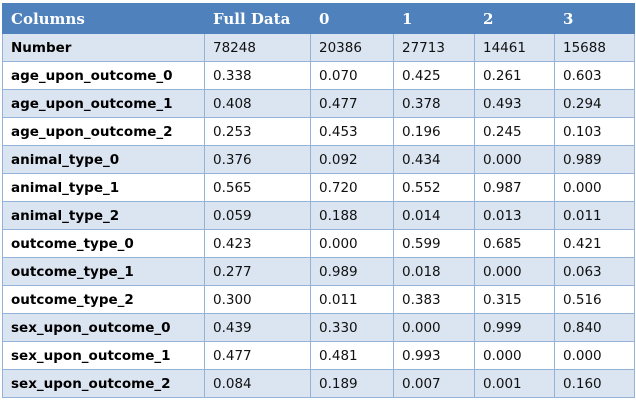 This screenshot has height=402, width=636. What do you see at coordinates (103, 75) in the screenshot?
I see `row-label: age_upon_outcome_0` at bounding box center [103, 75].